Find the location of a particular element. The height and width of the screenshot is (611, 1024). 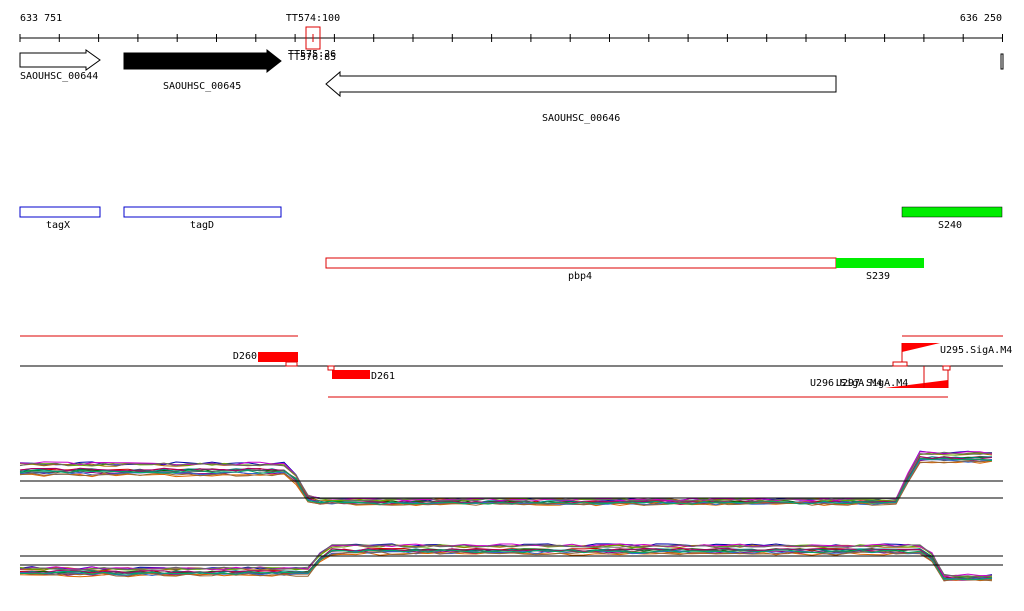

feature-label: tagX is located at coordinates (58, 225).